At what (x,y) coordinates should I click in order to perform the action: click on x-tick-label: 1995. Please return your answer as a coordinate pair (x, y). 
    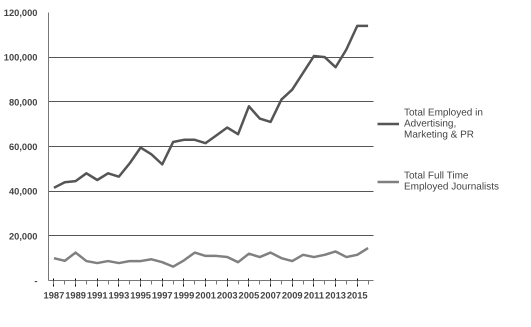
    Looking at the image, I should click on (140, 295).